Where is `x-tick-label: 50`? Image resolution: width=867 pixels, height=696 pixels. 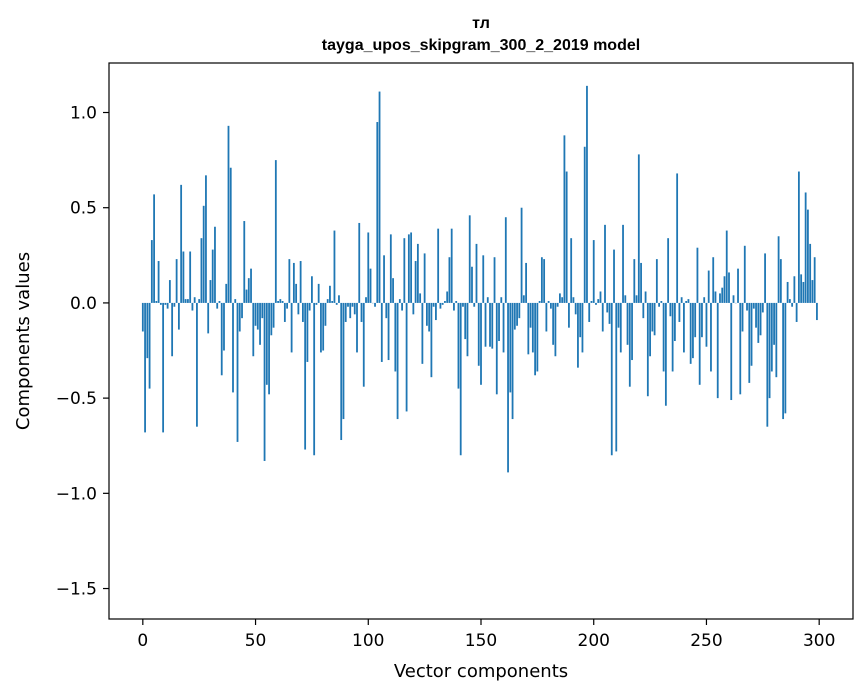 x-tick-label: 50 is located at coordinates (256, 641).